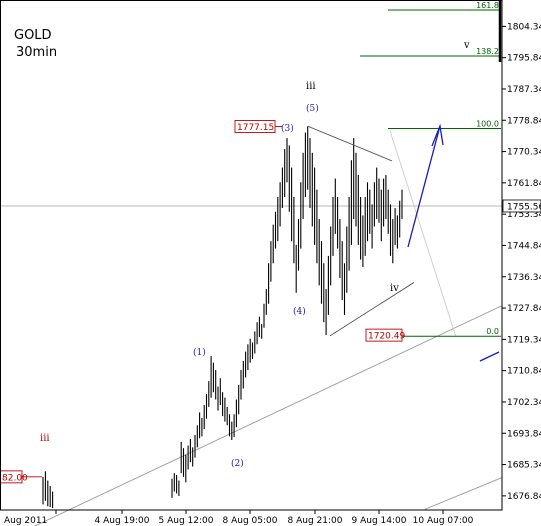 This screenshot has width=541, height=526. I want to click on y-tick-label: 1702.34, so click(524, 403).